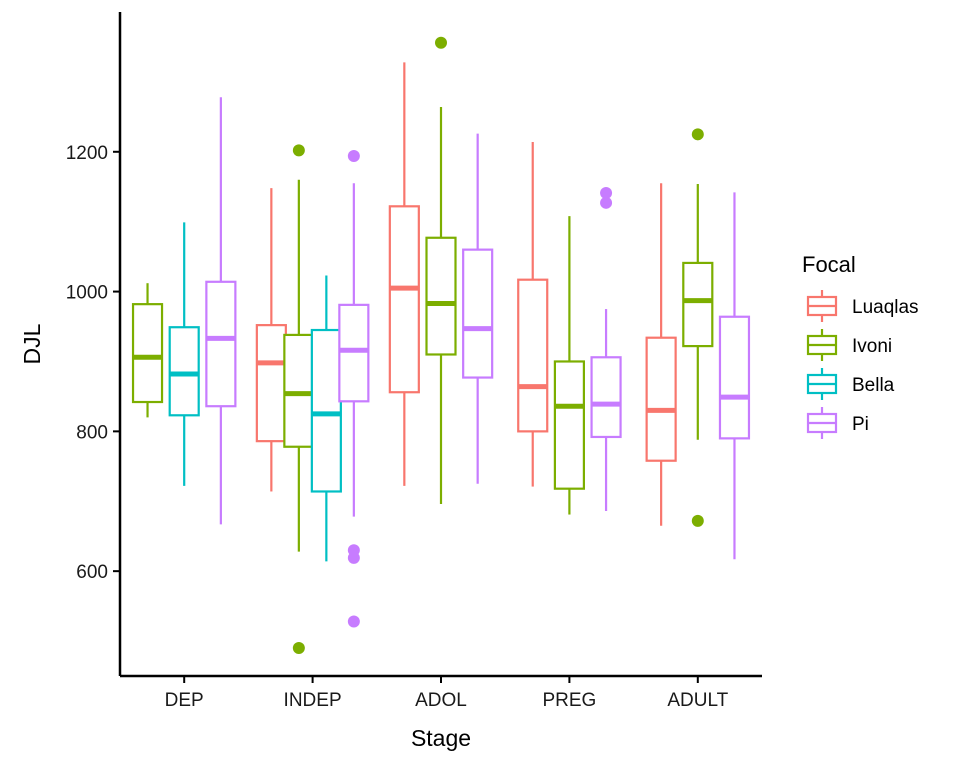  I want to click on box-pi-indep, so click(354, 388).